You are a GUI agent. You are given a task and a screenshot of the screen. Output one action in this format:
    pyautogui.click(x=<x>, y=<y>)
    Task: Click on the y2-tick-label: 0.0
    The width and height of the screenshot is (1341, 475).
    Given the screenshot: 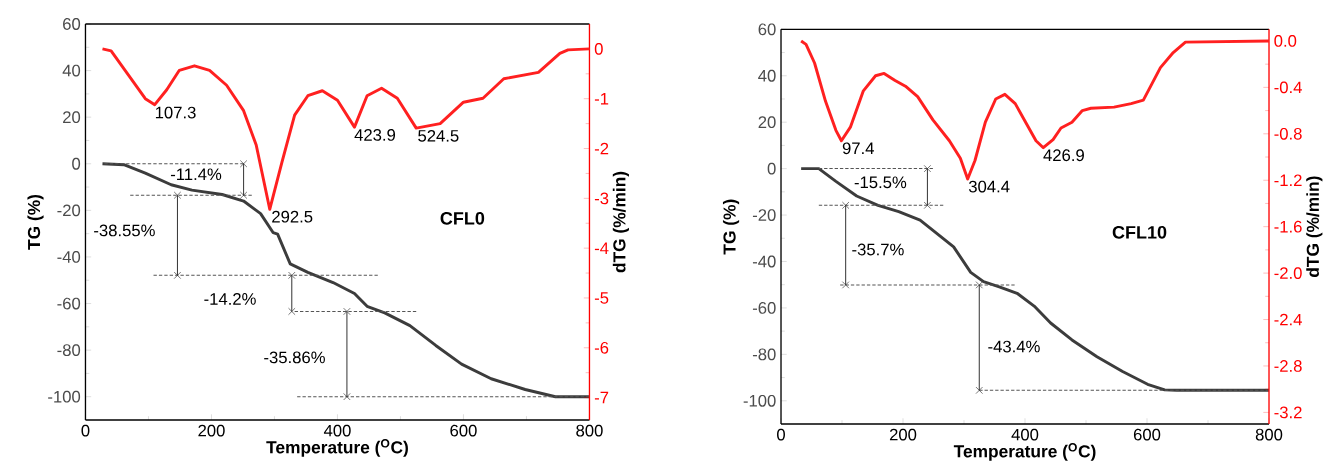 What is the action you would take?
    pyautogui.click(x=1285, y=41)
    